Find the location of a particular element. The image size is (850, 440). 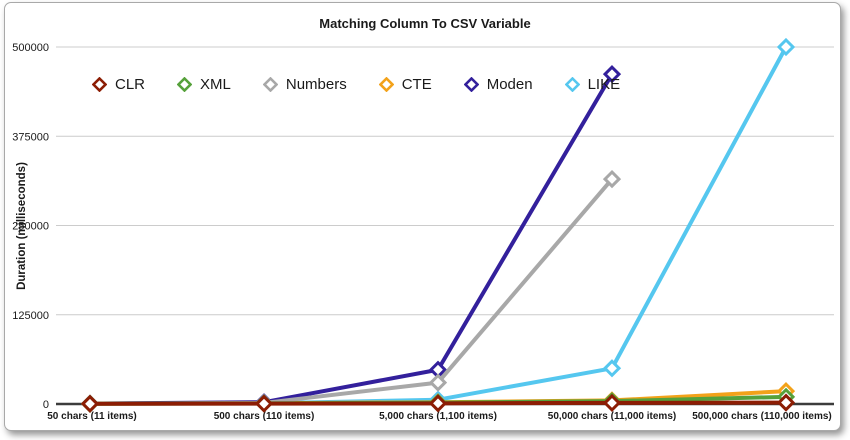

data-point-marker-moden is located at coordinates (612, 74).